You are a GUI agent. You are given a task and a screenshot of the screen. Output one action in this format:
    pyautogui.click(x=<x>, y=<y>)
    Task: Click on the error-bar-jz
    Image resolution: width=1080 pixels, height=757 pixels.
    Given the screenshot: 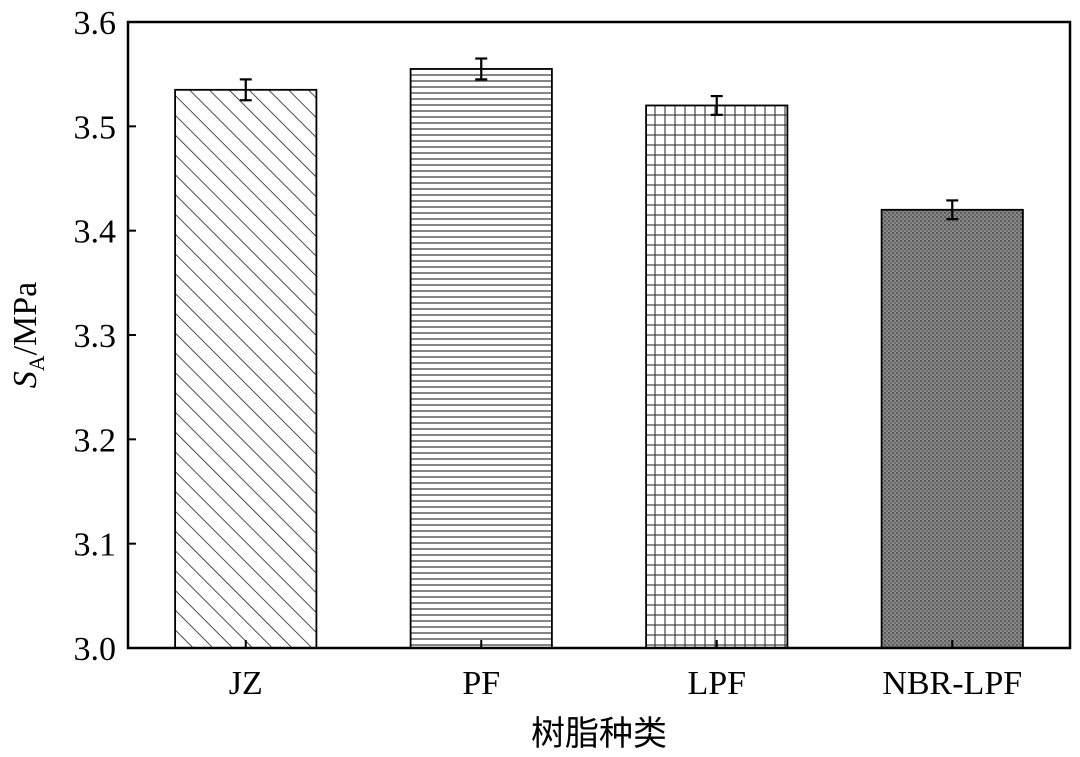 What is the action you would take?
    pyautogui.click(x=245, y=90)
    